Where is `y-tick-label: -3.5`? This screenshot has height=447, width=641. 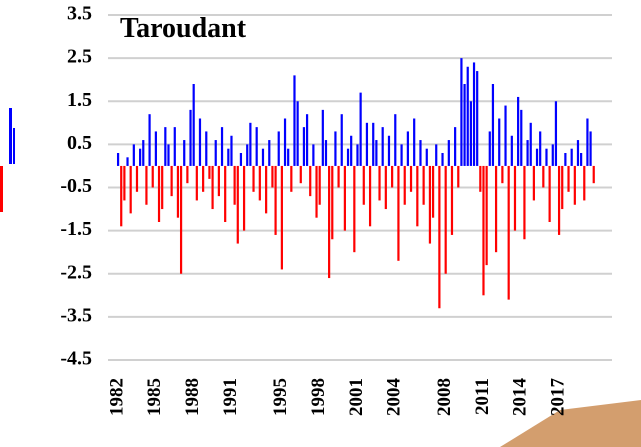
y-tick-label: -3.5 is located at coordinates (76, 315).